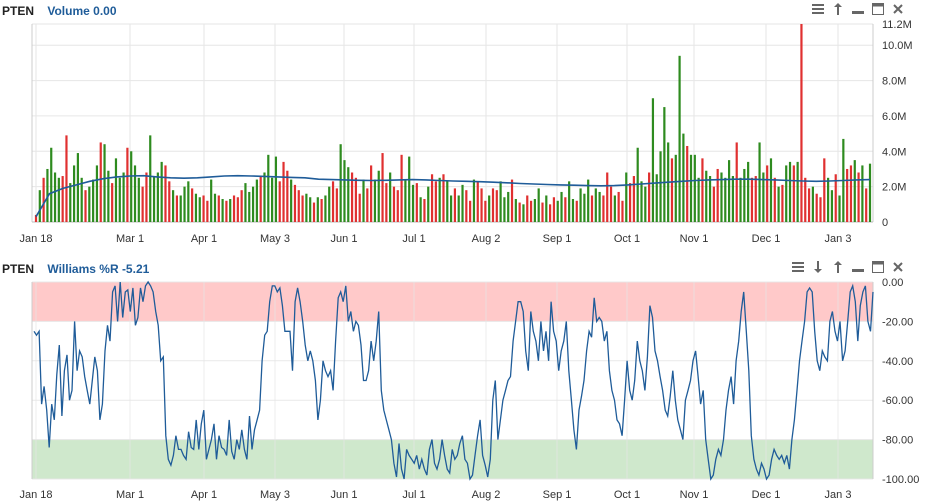  Describe the element at coordinates (818, 267) in the screenshot. I see `arrow-down-icon` at that location.